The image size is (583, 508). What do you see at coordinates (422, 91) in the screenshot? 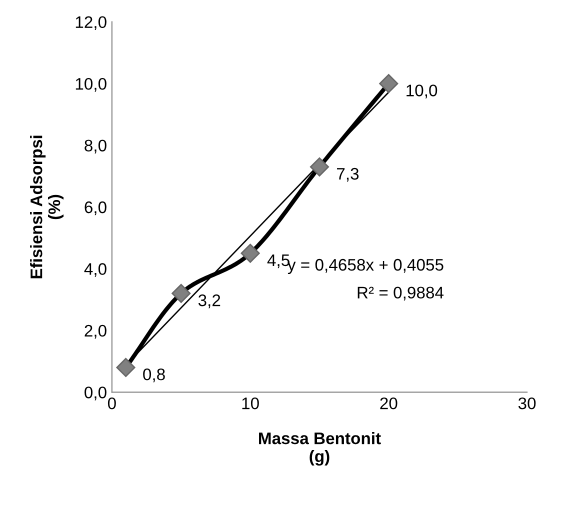
I see `data-label: 10,0` at bounding box center [422, 91].